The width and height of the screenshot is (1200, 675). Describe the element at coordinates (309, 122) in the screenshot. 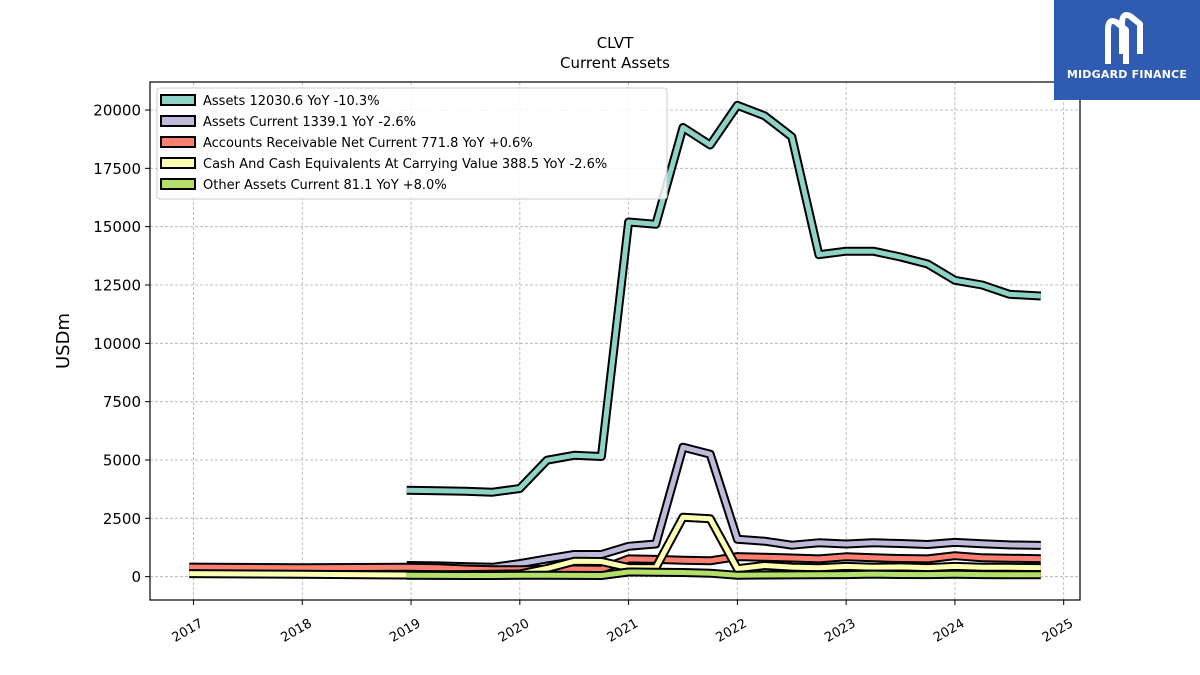

I see `legend-entry: Assets Current 1339.1 YoY -2.6%` at that location.